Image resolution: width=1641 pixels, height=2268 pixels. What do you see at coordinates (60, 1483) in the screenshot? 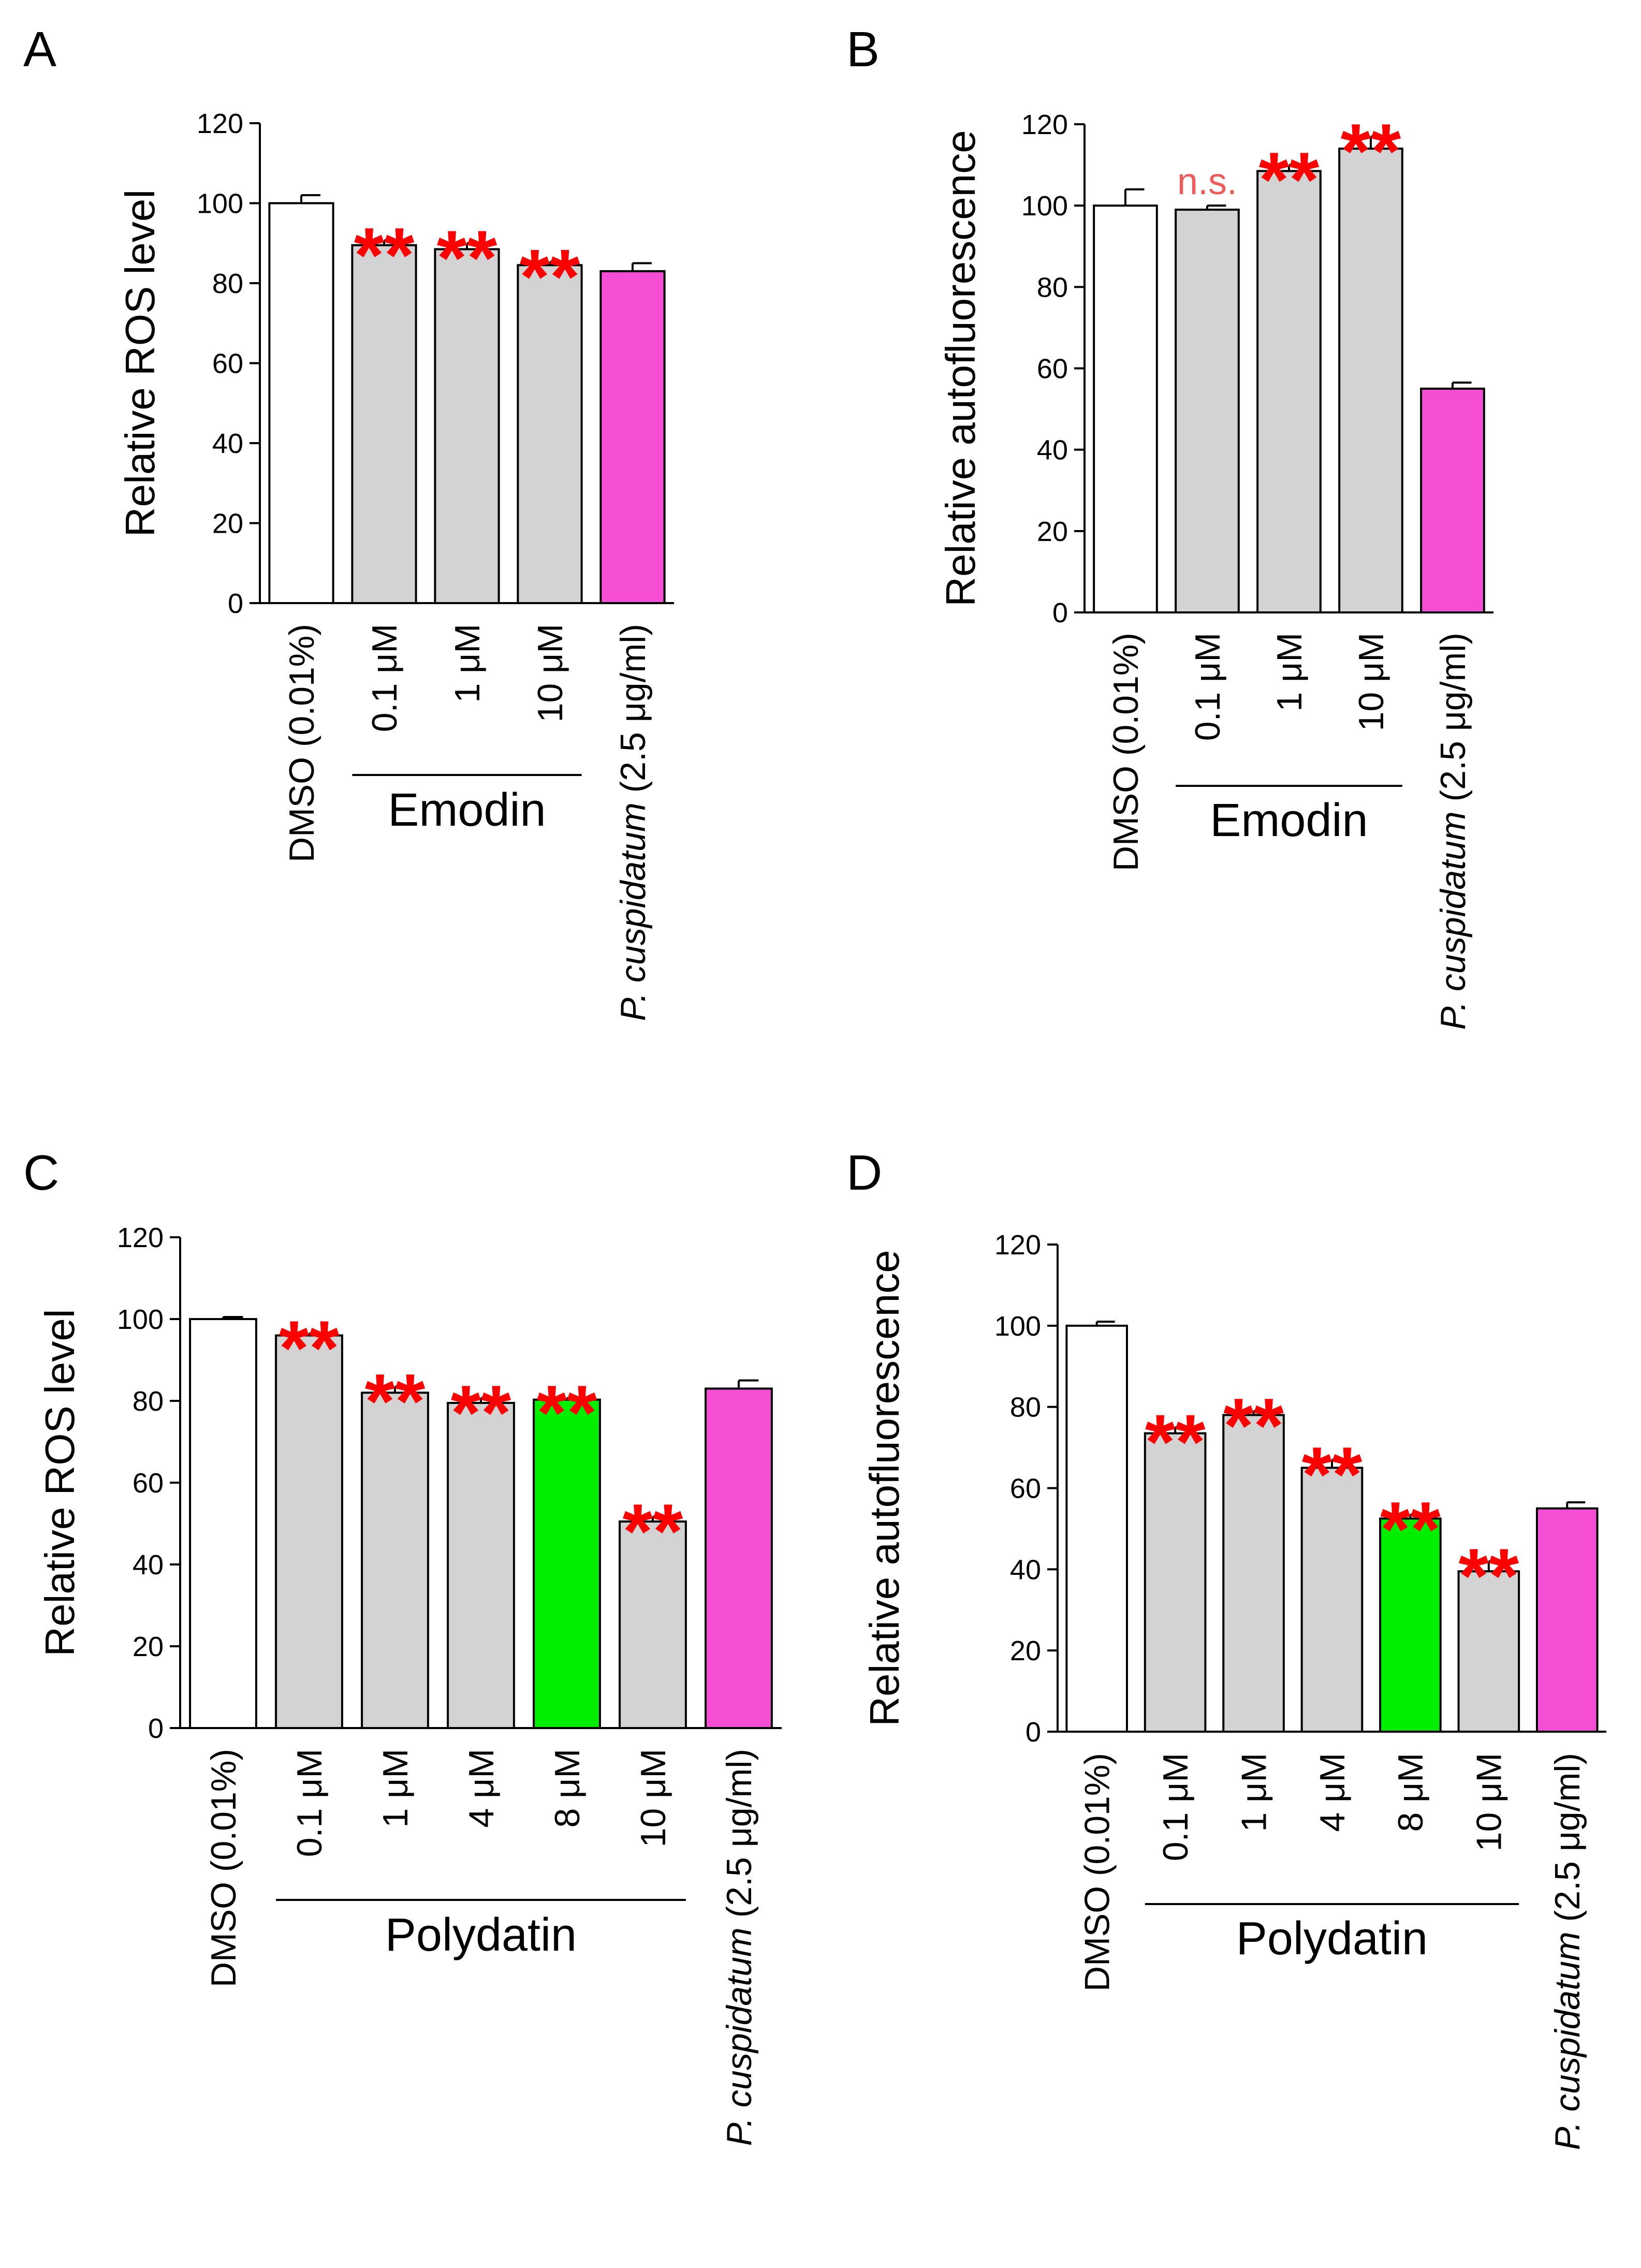
I see `y-axis-label: Relative ROS level` at bounding box center [60, 1483].